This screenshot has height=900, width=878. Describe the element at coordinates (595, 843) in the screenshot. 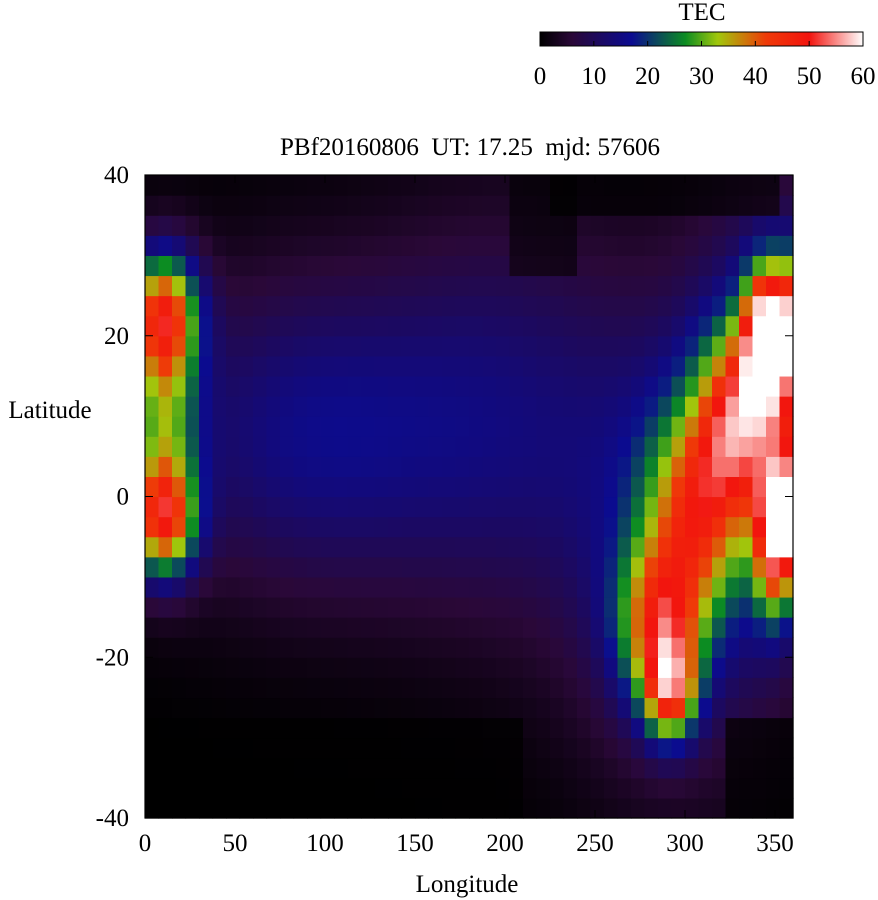

I see `x-tick-label: 250` at that location.